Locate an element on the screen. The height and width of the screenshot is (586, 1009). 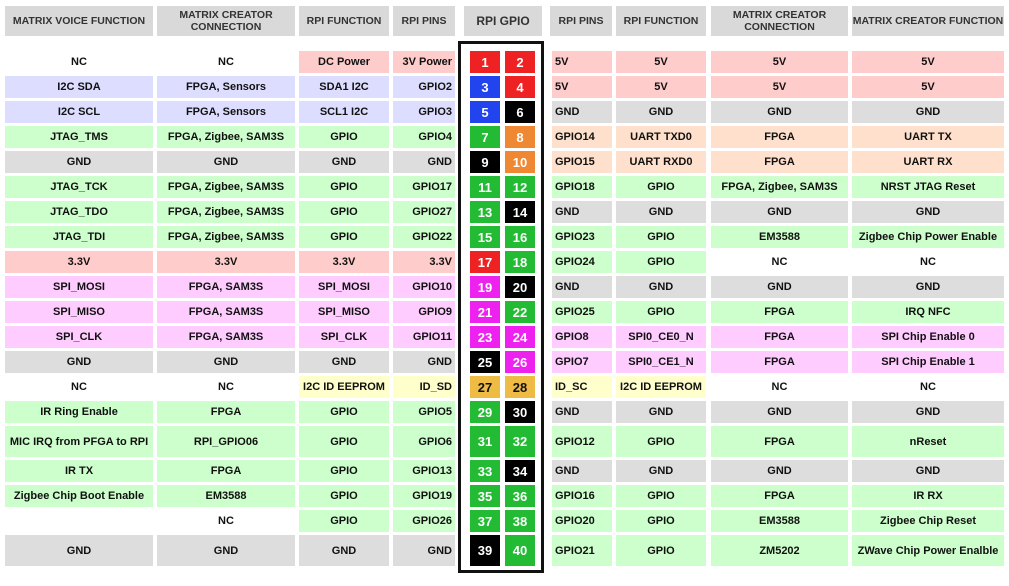
gpio-pin: 7 is located at coordinates (485, 137).